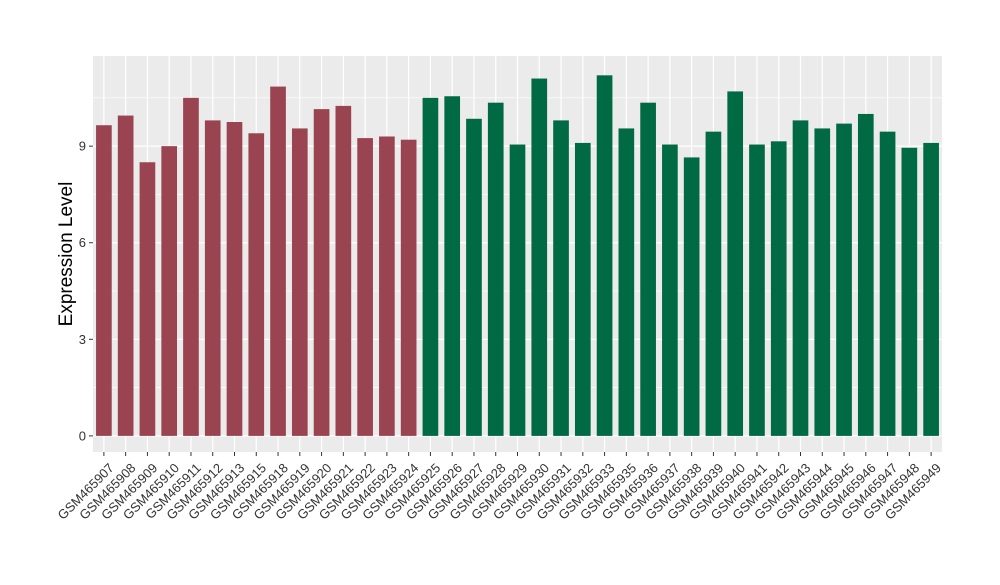  Describe the element at coordinates (626, 282) in the screenshot. I see `bar-GSM465935` at that location.